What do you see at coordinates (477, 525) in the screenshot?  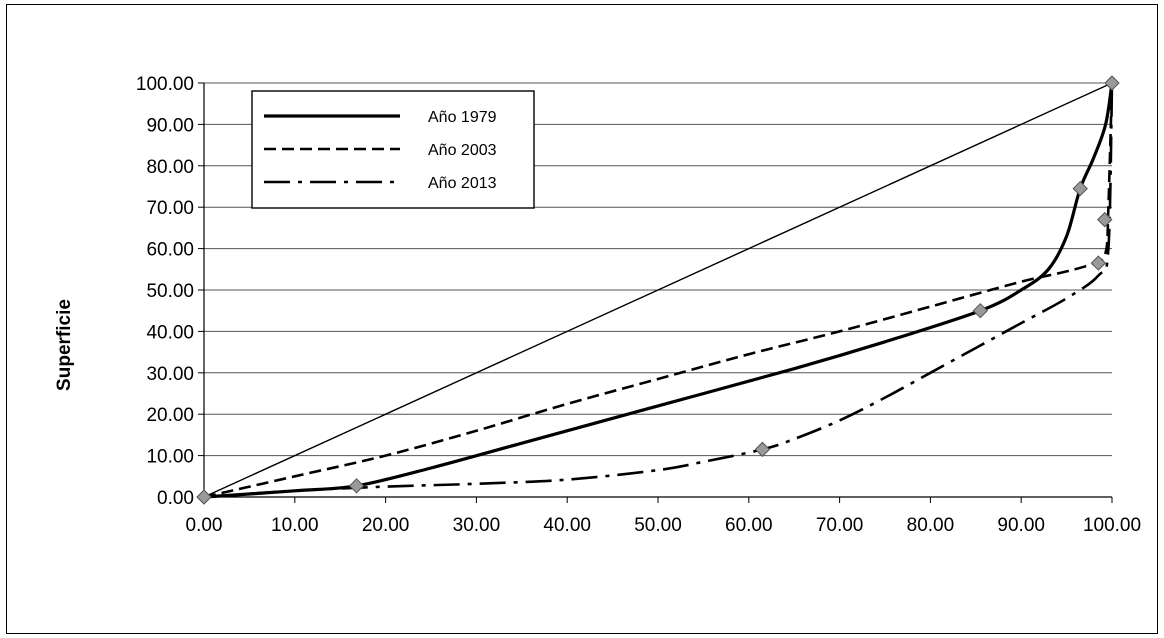 I see `x-tick-label: 30.00` at bounding box center [477, 525].